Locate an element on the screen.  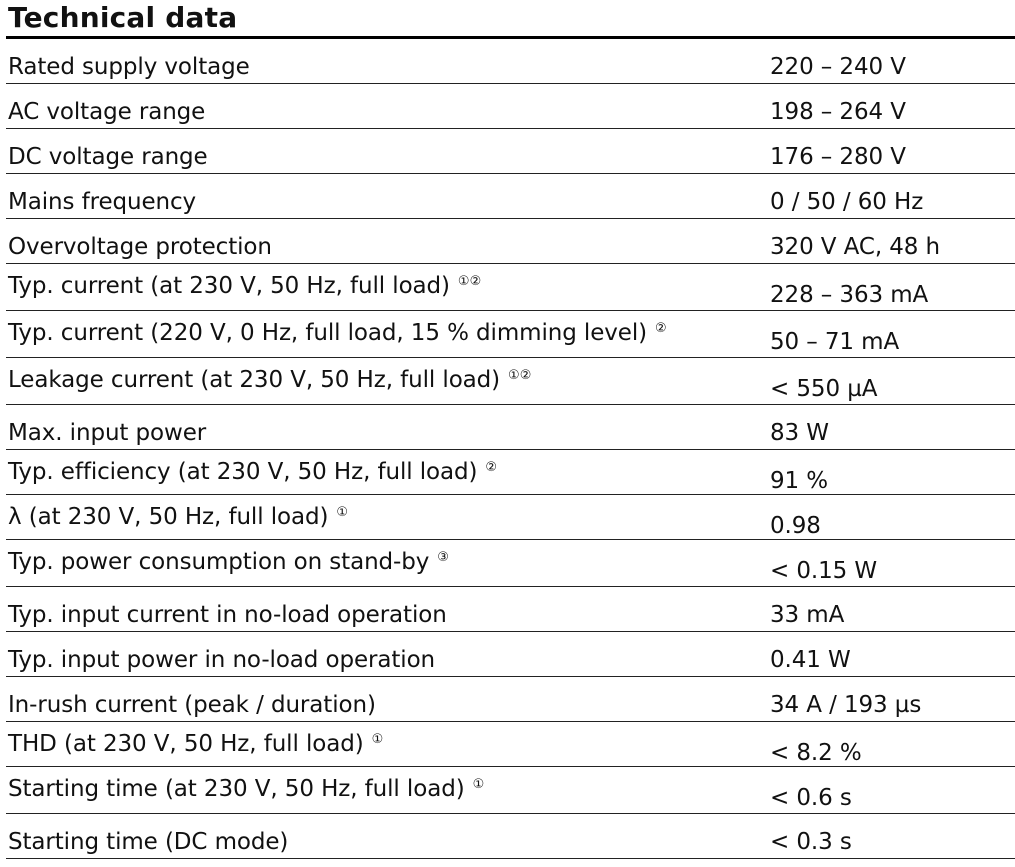
spec-label-text: Typ. power consumption on stand-by is located at coordinates (219, 562).